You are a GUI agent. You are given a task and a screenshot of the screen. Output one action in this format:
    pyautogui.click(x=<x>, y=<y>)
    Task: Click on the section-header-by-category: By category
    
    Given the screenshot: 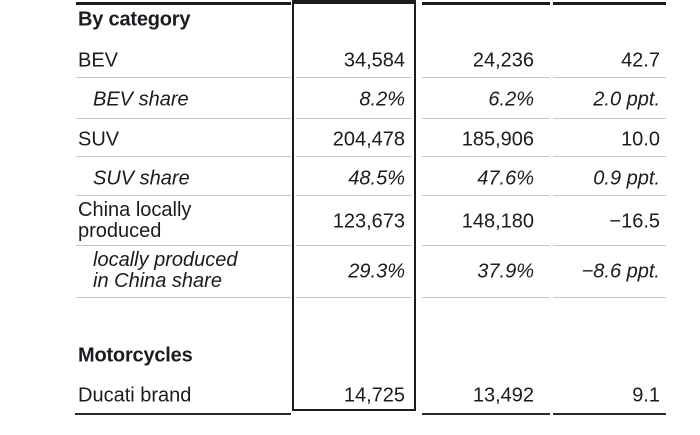 What is the action you would take?
    pyautogui.click(x=134, y=19)
    